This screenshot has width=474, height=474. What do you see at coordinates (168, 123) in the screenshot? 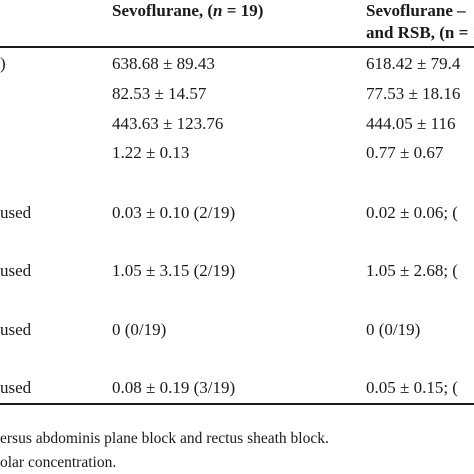
I see `table-cell: 443.63 ± 123.76` at bounding box center [168, 123].